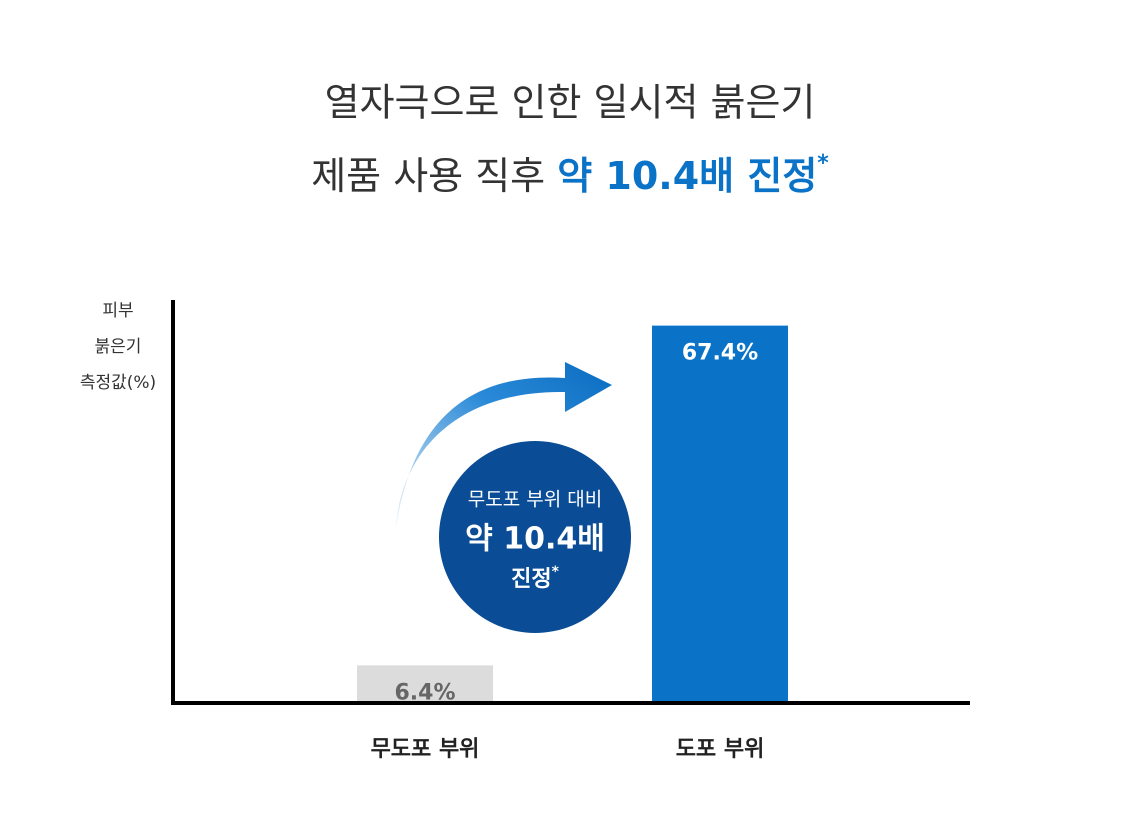  I want to click on x-tick-label: 무도포 부위, so click(425, 749).